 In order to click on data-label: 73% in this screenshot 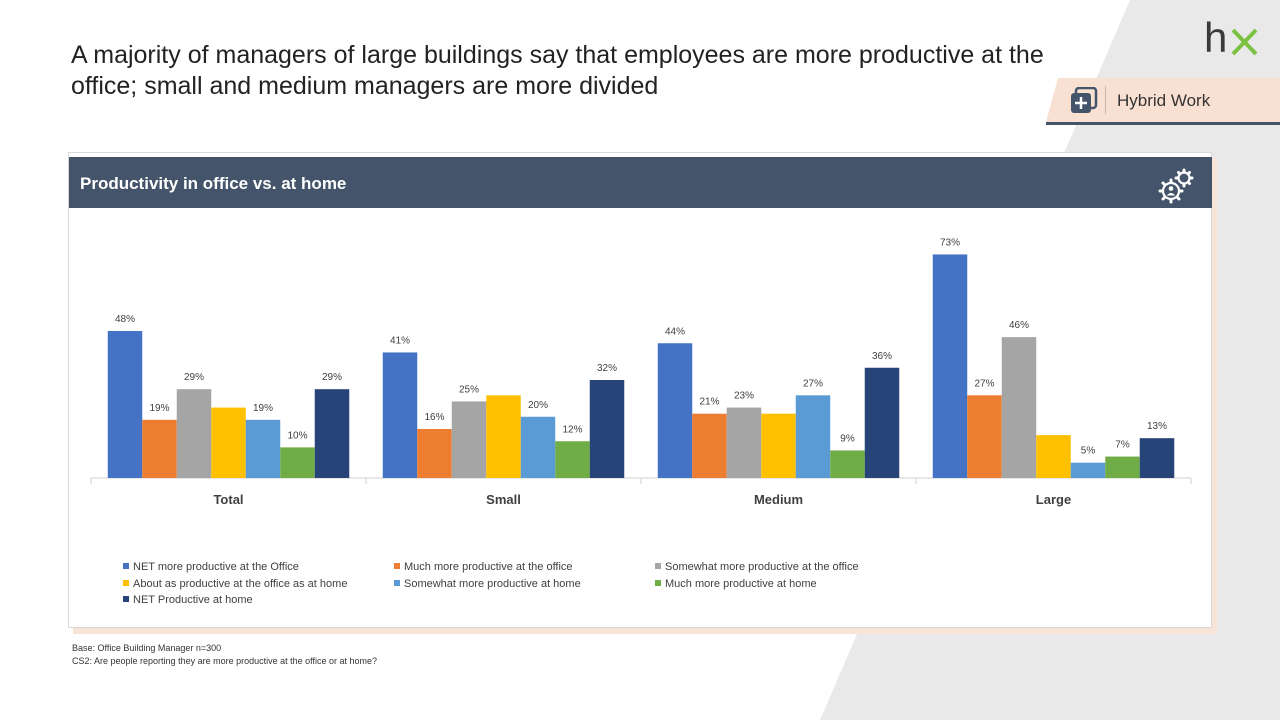, I will do `click(950, 242)`.